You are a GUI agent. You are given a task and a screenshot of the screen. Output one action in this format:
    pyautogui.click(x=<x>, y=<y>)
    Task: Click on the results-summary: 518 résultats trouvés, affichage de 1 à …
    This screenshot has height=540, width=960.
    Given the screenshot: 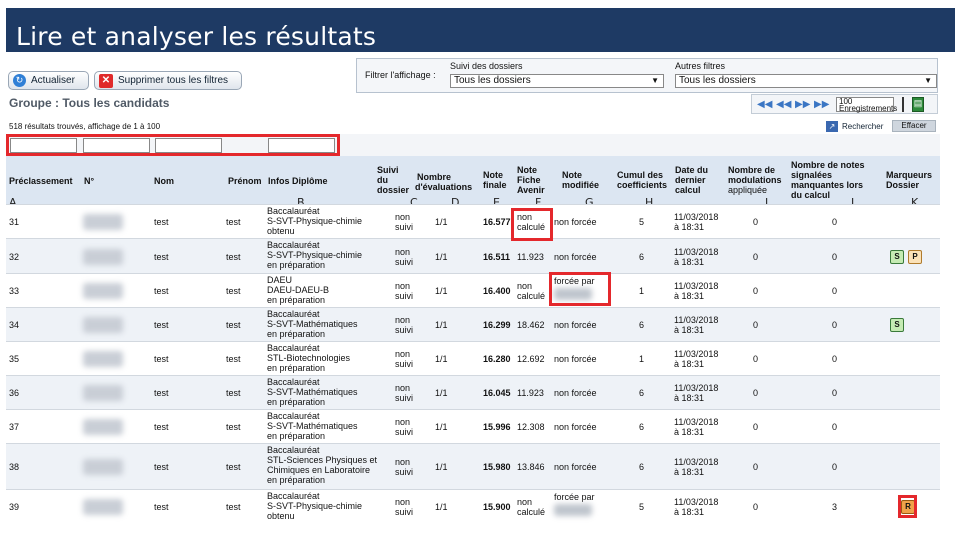 What is the action you would take?
    pyautogui.click(x=85, y=126)
    